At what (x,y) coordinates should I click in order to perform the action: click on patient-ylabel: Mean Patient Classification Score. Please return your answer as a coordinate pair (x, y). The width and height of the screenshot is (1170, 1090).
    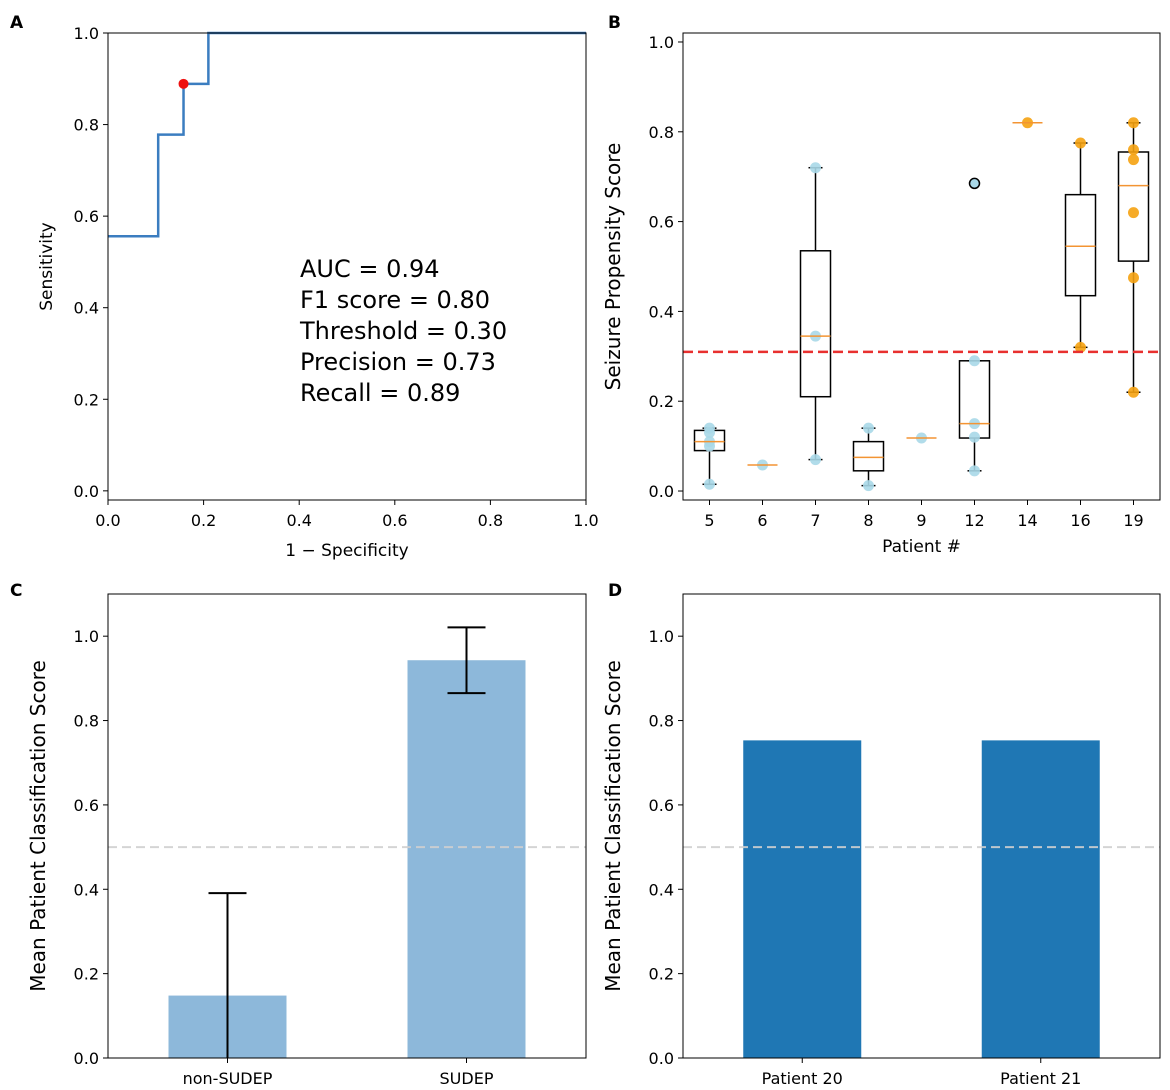
    Looking at the image, I should click on (613, 826).